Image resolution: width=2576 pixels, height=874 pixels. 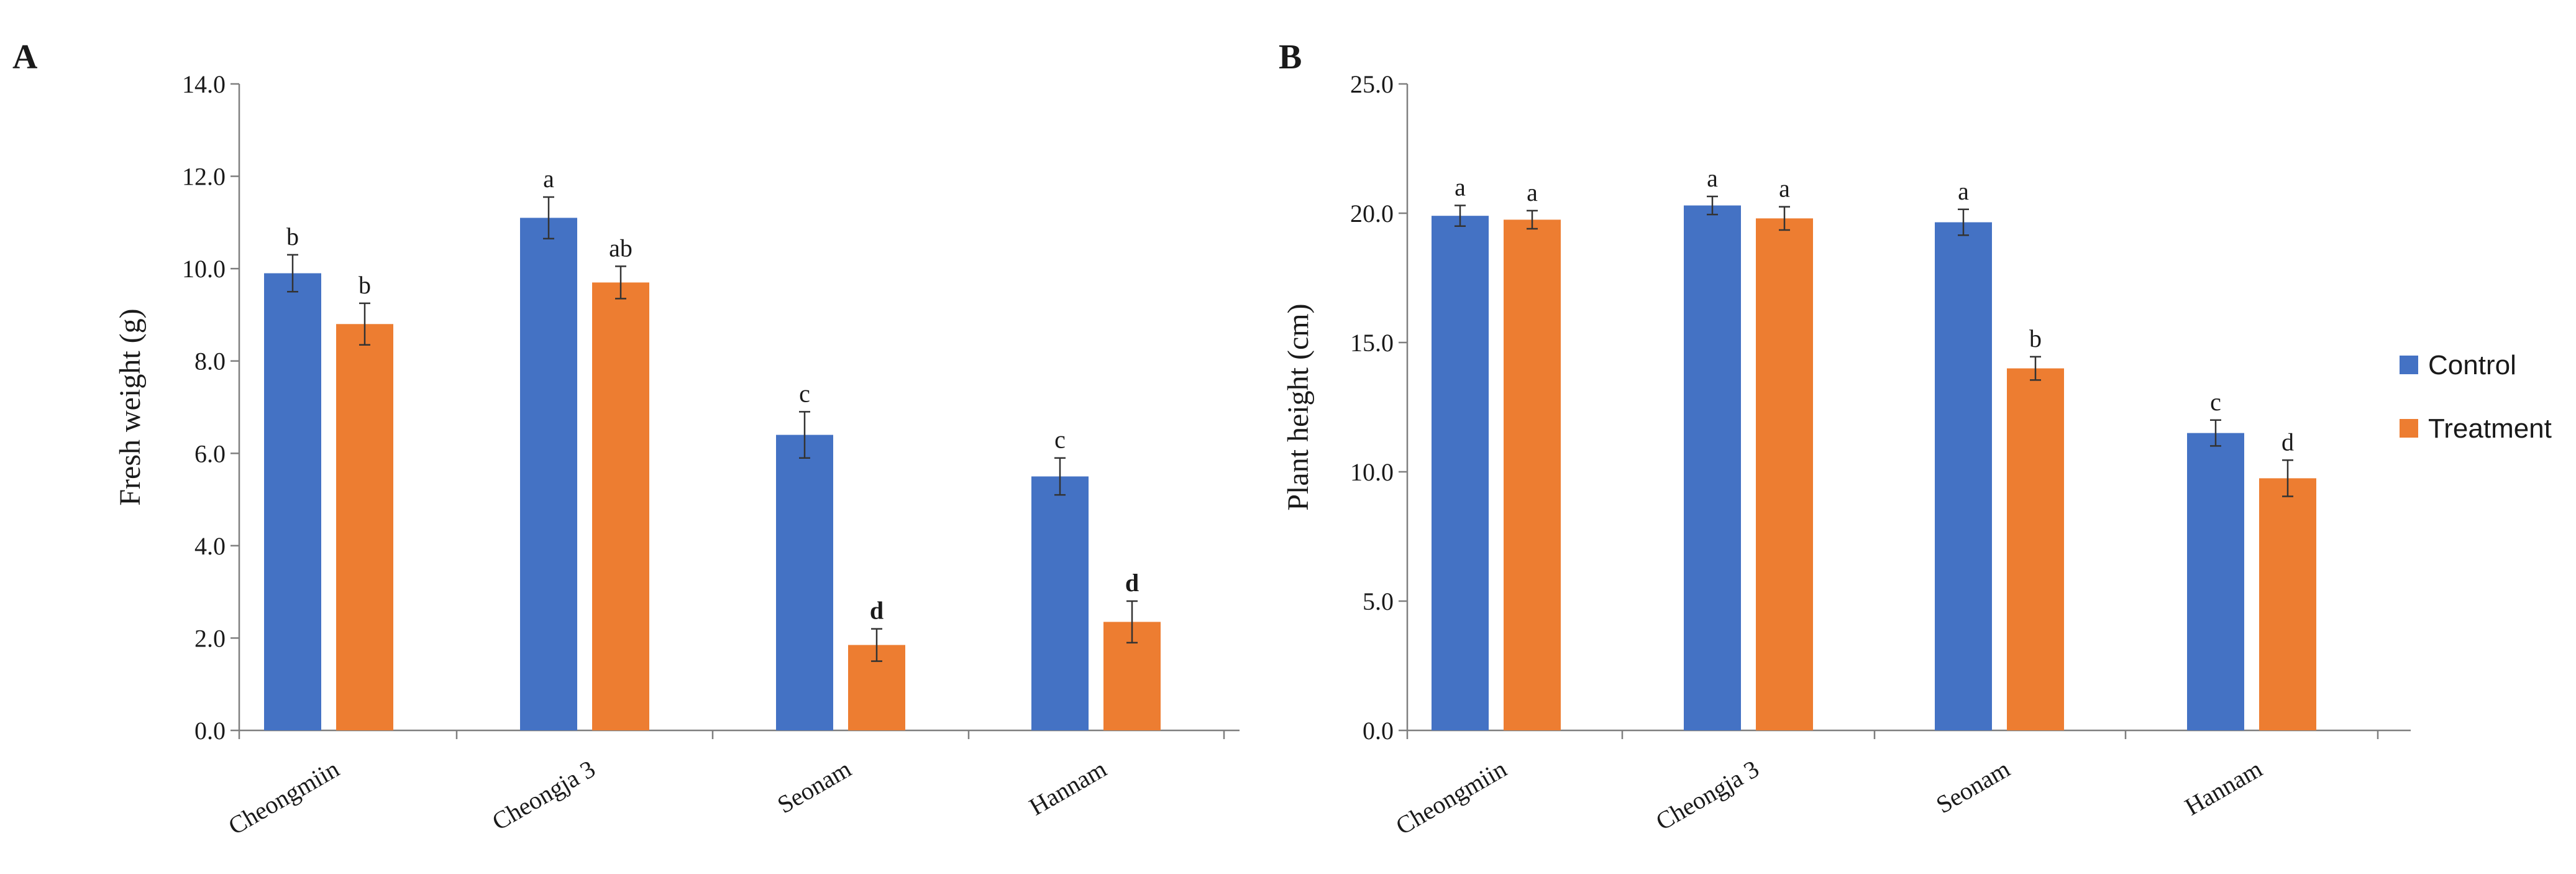 I want to click on y-tick-label: 5.0, so click(x=1378, y=601).